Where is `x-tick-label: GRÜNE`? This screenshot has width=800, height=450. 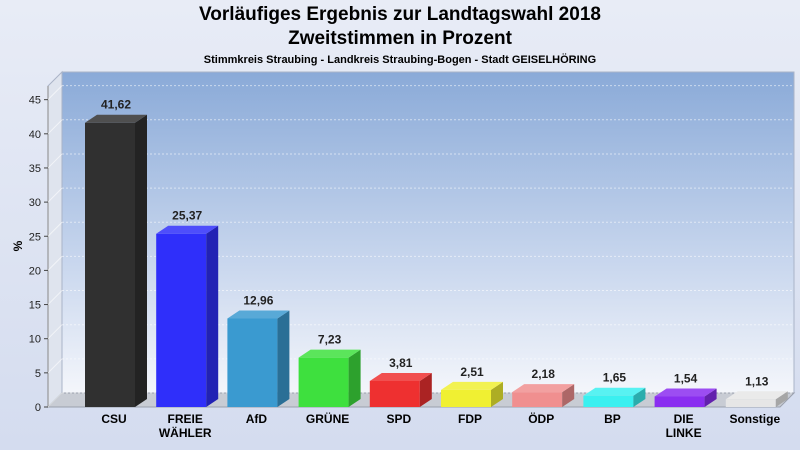
x-tick-label: GRÜNE is located at coordinates (327, 418).